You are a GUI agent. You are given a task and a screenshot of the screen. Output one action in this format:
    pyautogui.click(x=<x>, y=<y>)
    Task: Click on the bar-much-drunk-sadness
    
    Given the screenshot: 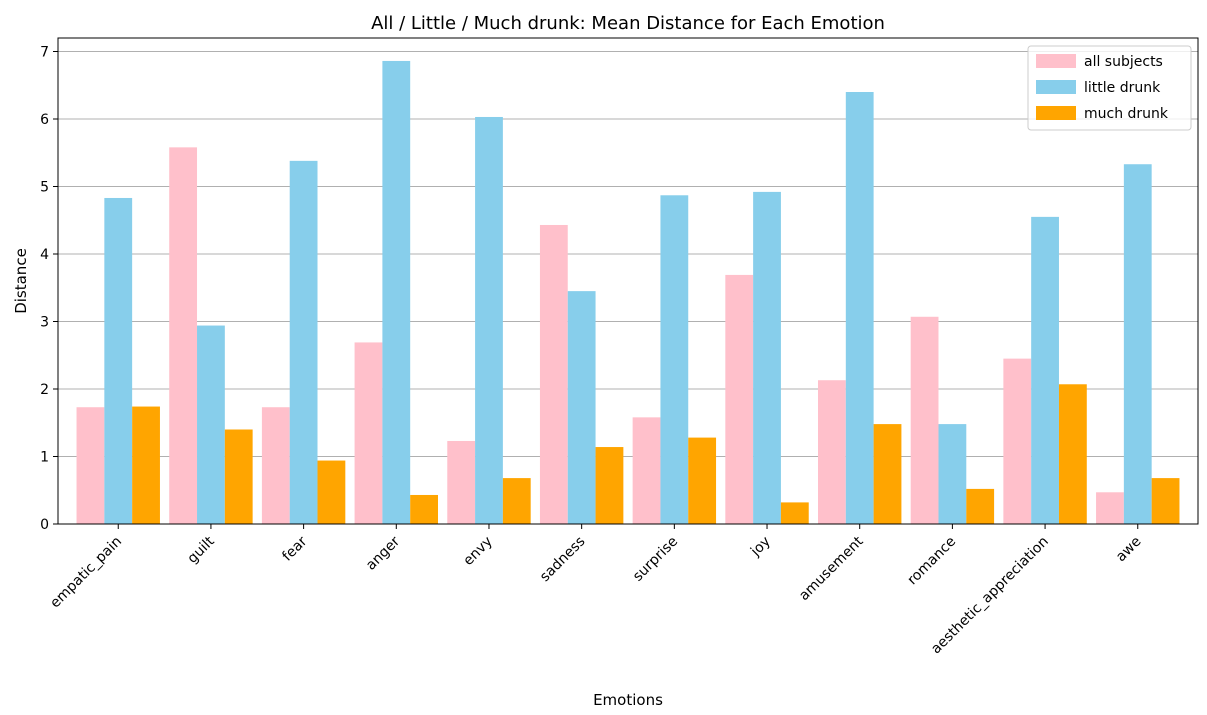 What is the action you would take?
    pyautogui.click(x=609, y=485)
    